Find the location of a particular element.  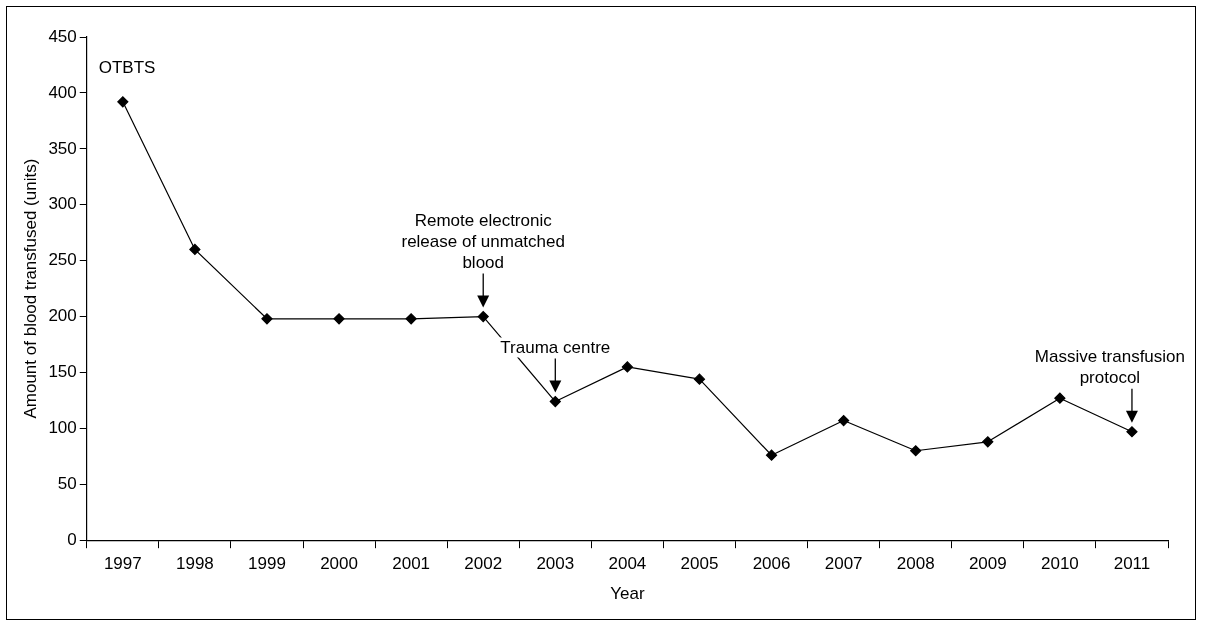

y-tick-label: 0 is located at coordinates (72, 539).